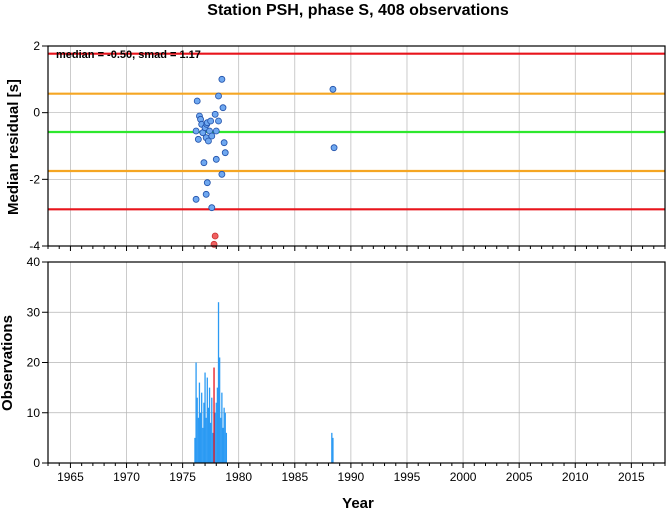 The height and width of the screenshot is (511, 669). What do you see at coordinates (463, 477) in the screenshot?
I see `x-tick-label: 2000` at bounding box center [463, 477].